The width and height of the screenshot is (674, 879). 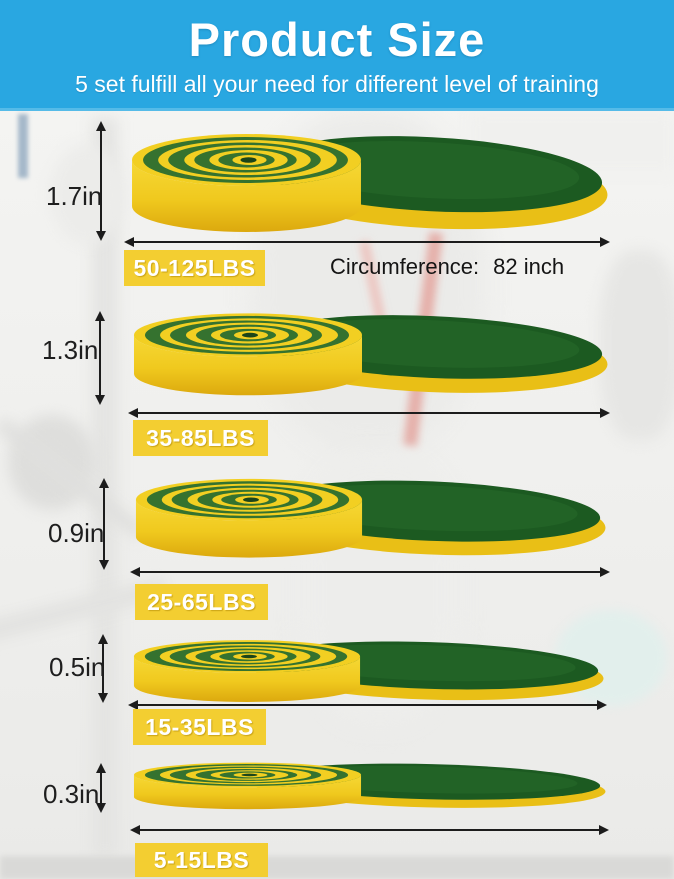 I want to click on width-label: 0.3in, so click(x=71, y=794).